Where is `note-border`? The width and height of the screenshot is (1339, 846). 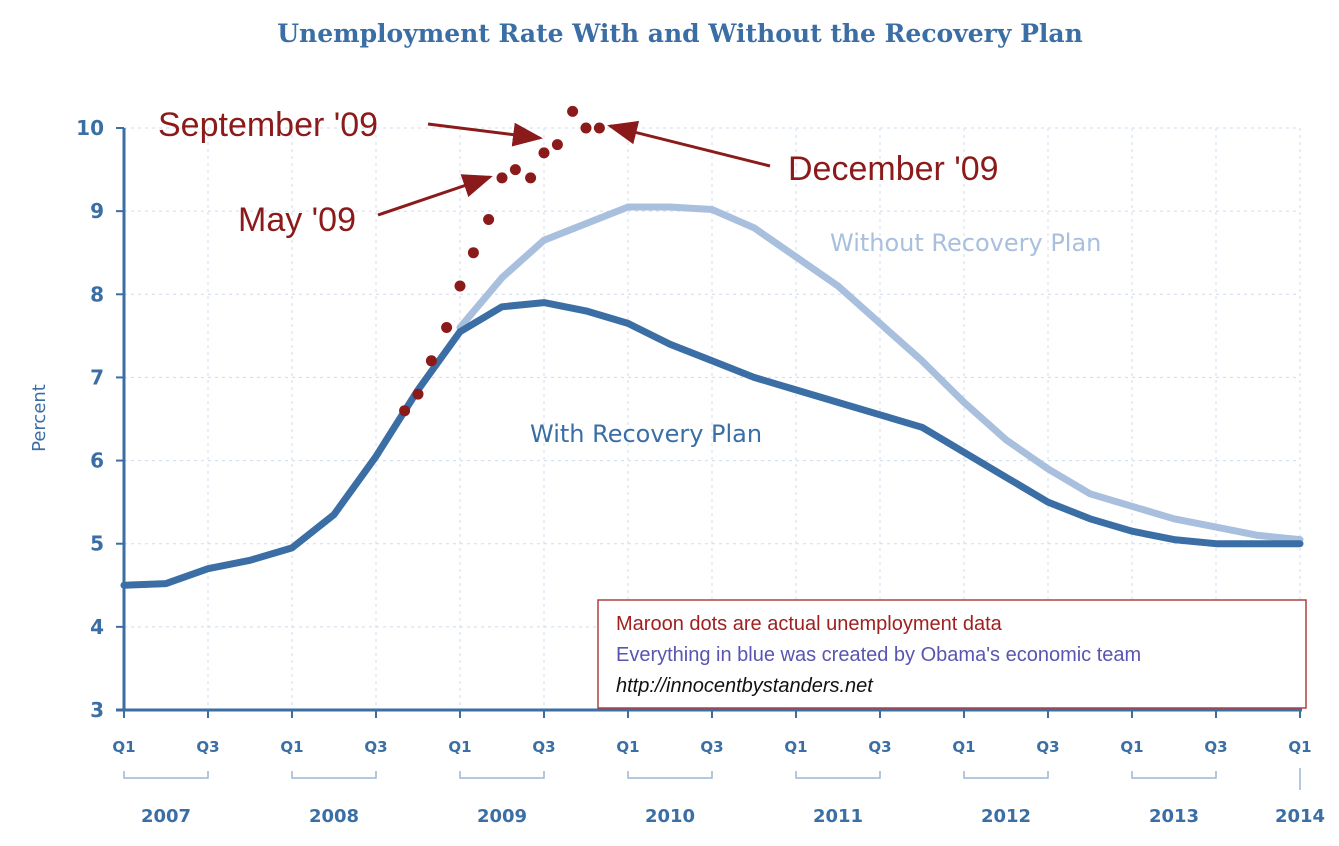 note-border is located at coordinates (952, 654).